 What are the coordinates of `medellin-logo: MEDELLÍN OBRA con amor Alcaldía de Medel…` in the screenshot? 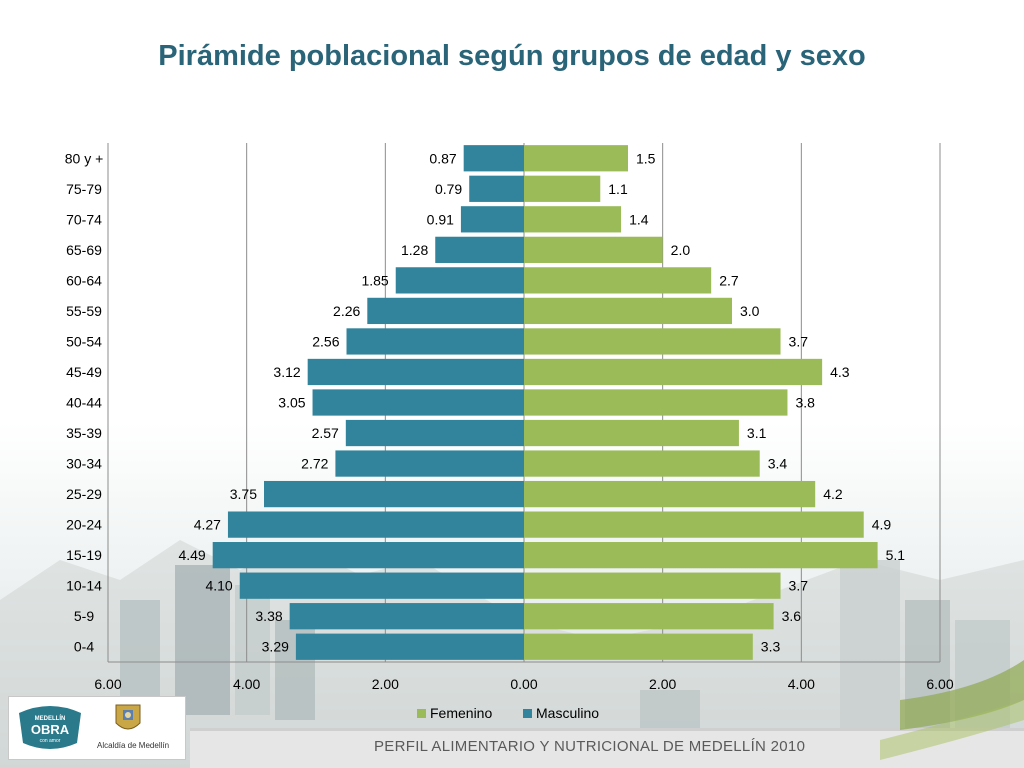 It's located at (97, 728).